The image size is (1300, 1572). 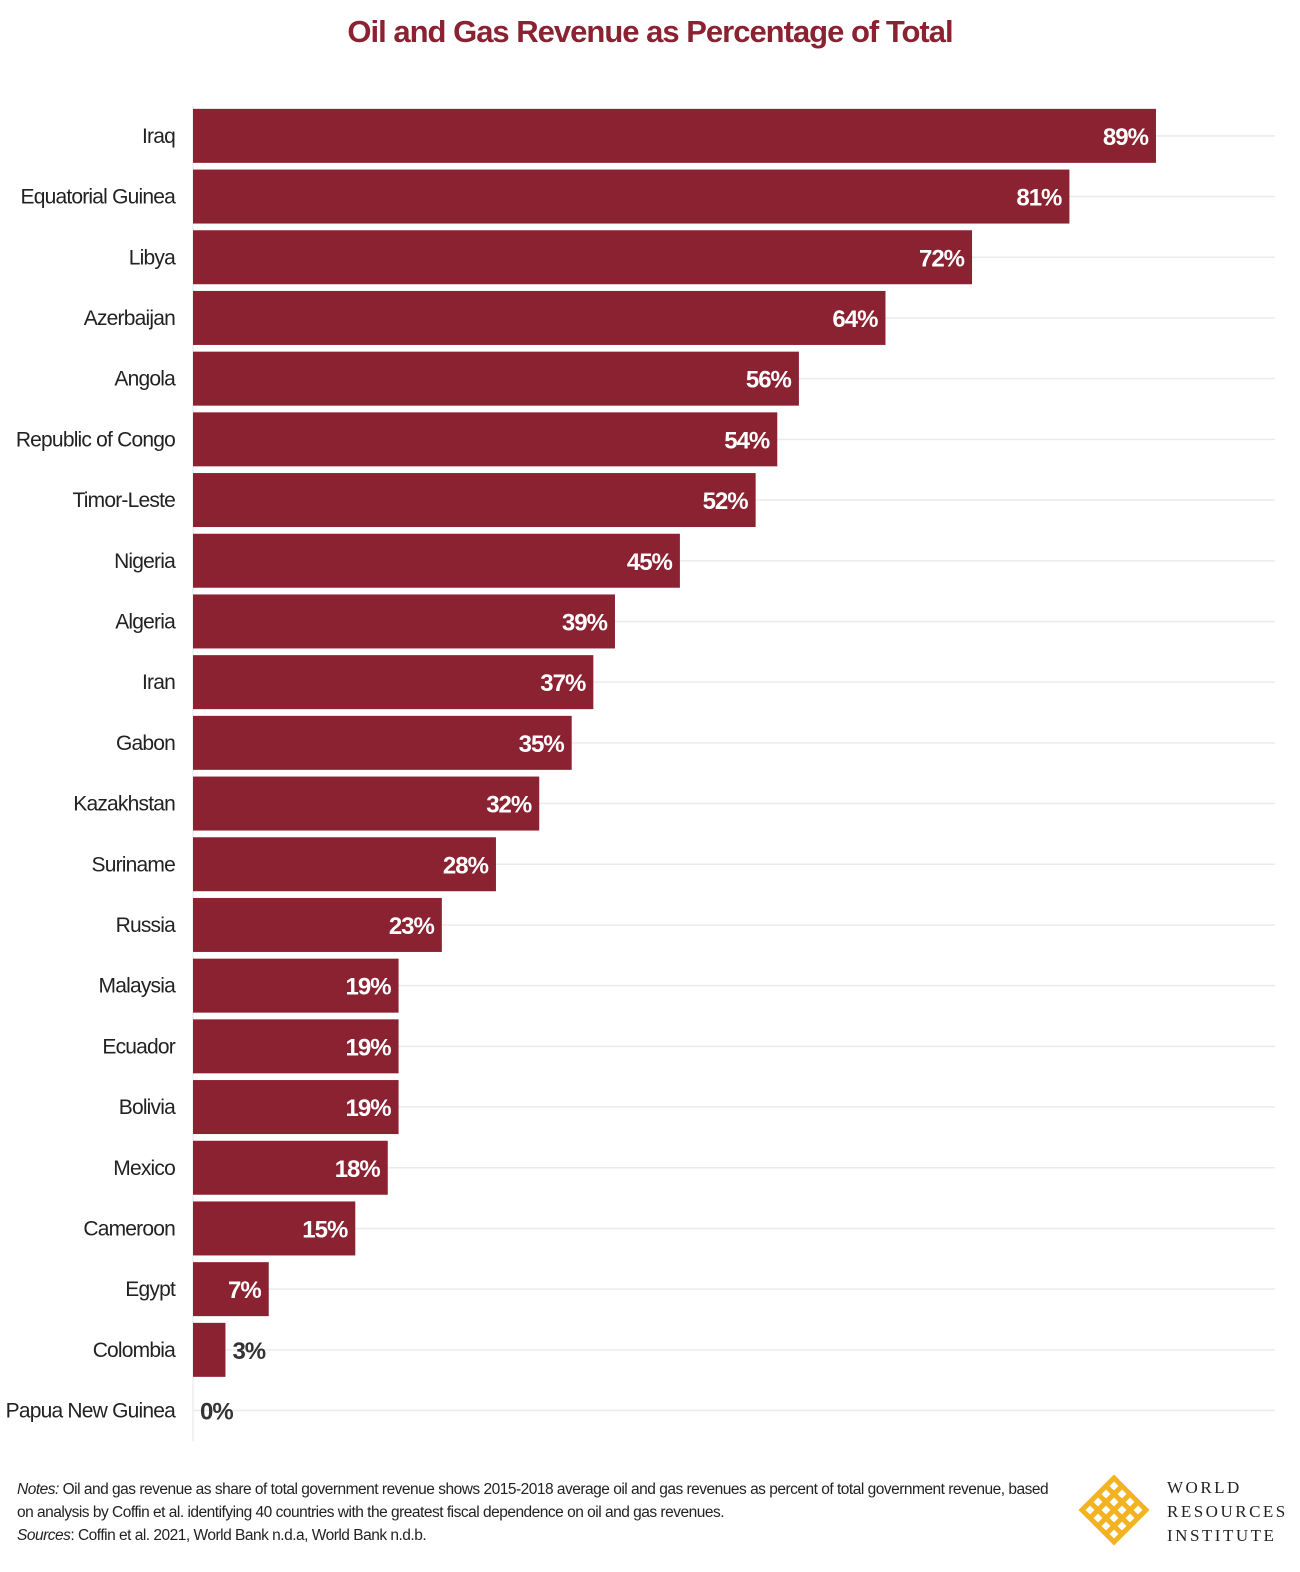 What do you see at coordinates (138, 1046) in the screenshot?
I see `category-label: Ecuador` at bounding box center [138, 1046].